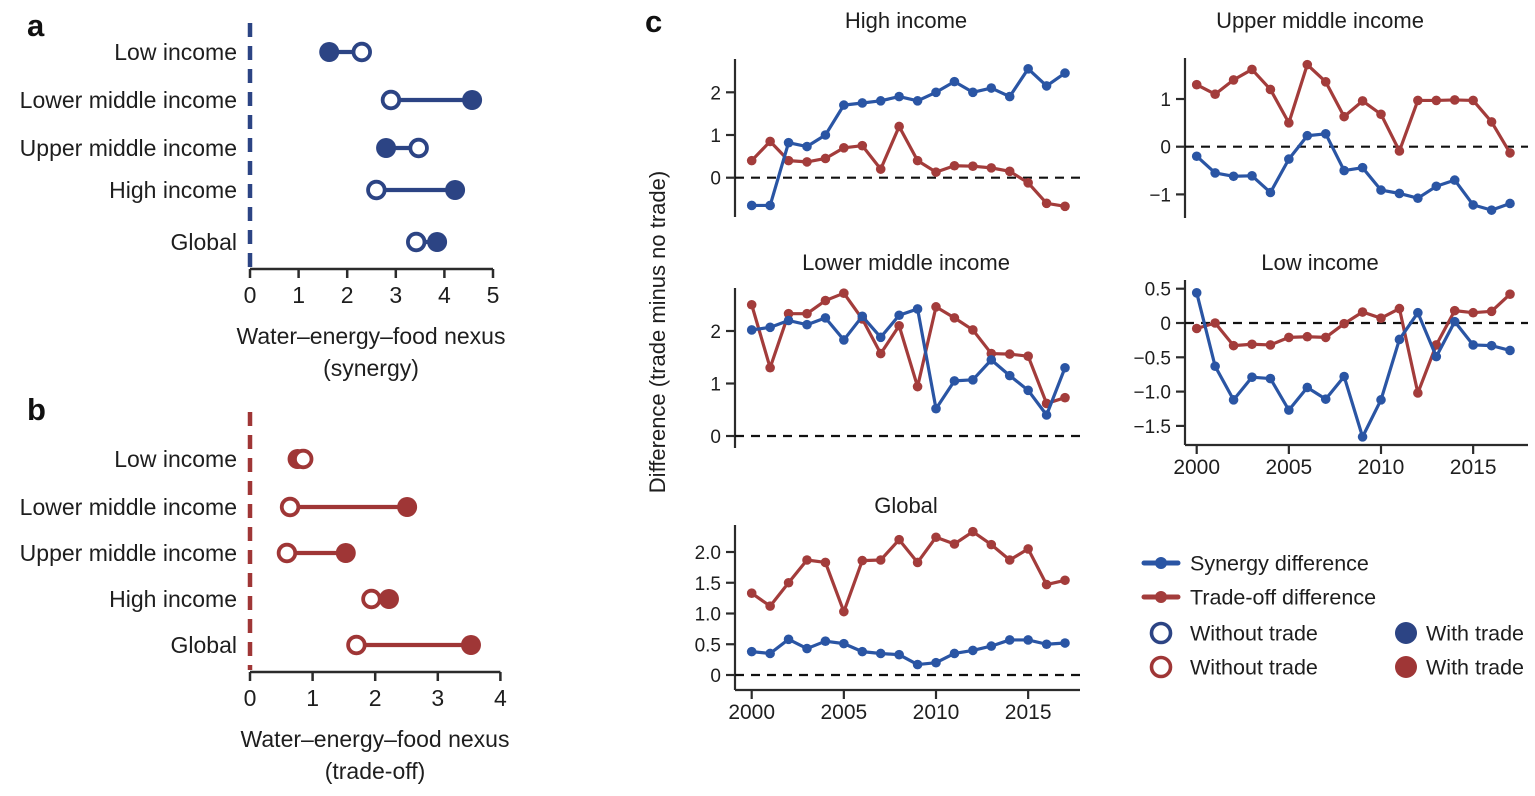 The width and height of the screenshot is (1535, 796). What do you see at coordinates (654, 21) in the screenshot?
I see `panel-c-label: c` at bounding box center [654, 21].